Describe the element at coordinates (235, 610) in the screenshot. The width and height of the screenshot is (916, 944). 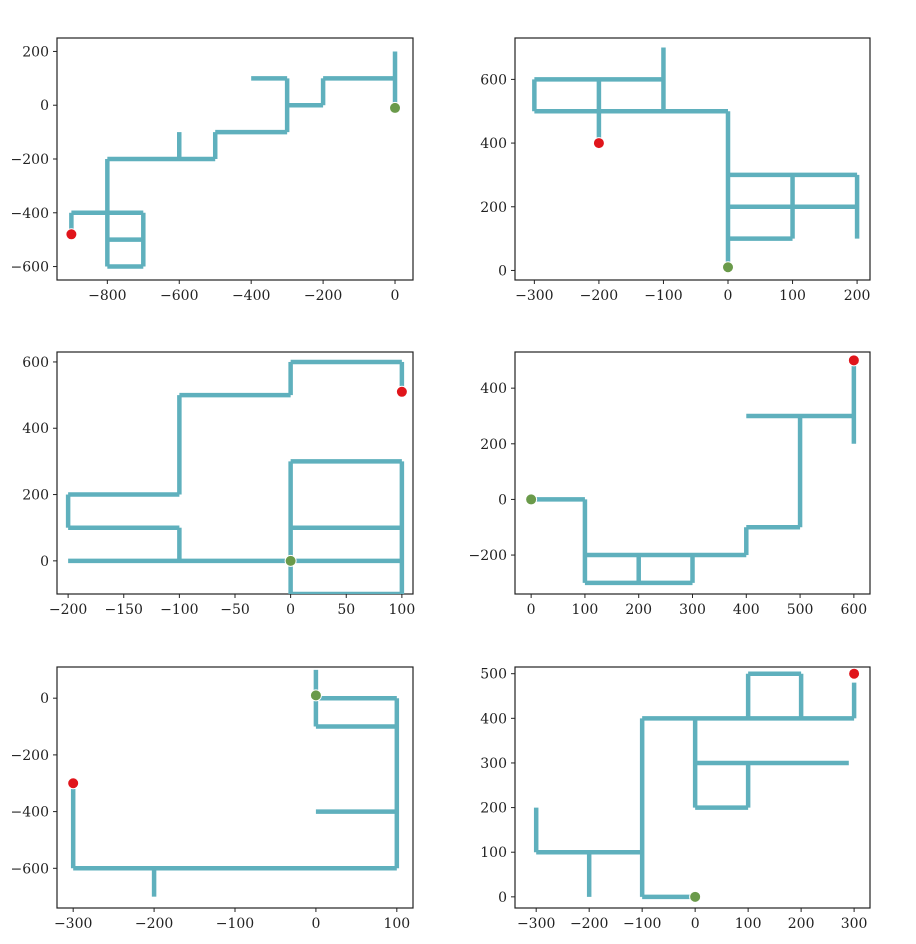
I see `x-tick-label: −50` at that location.